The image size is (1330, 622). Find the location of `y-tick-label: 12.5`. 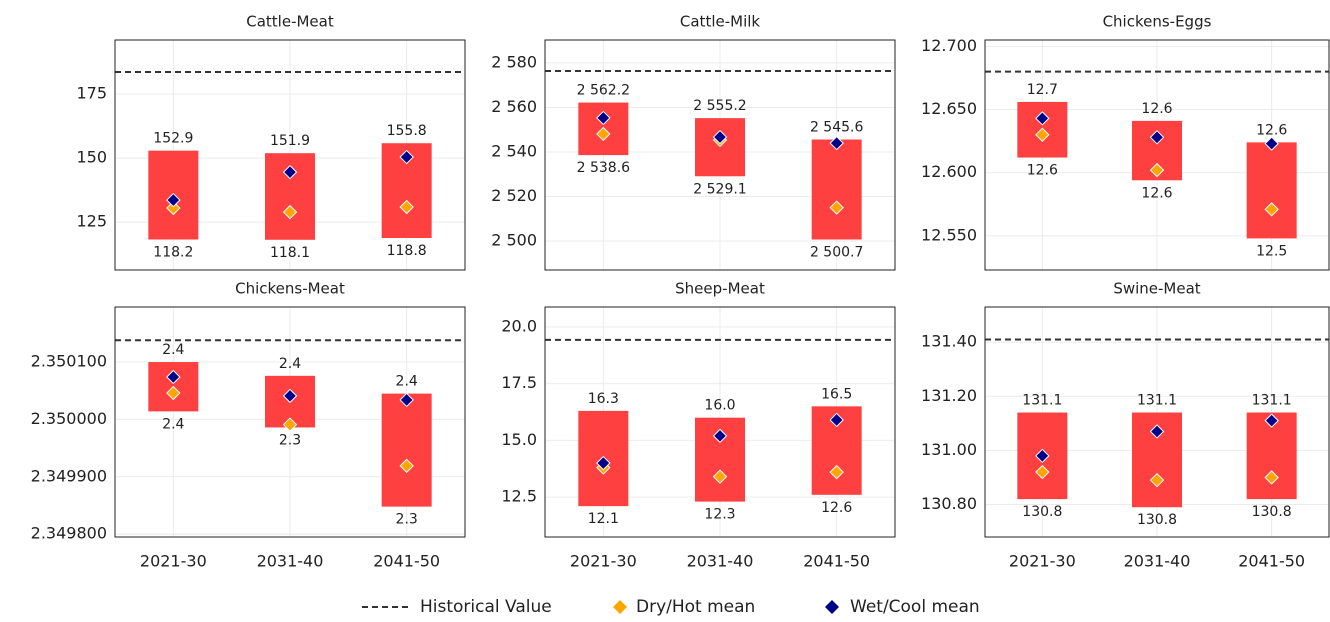

y-tick-label: 12.5 is located at coordinates (519, 496).